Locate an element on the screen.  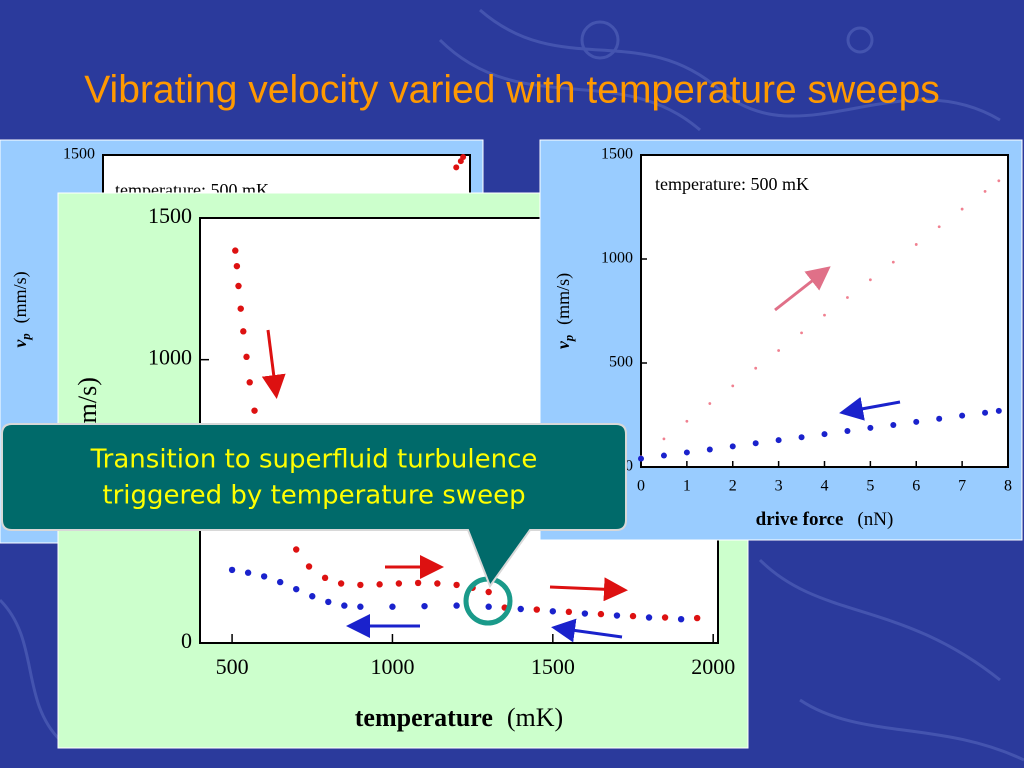
x-axis-name: temperature is located at coordinates (424, 717).